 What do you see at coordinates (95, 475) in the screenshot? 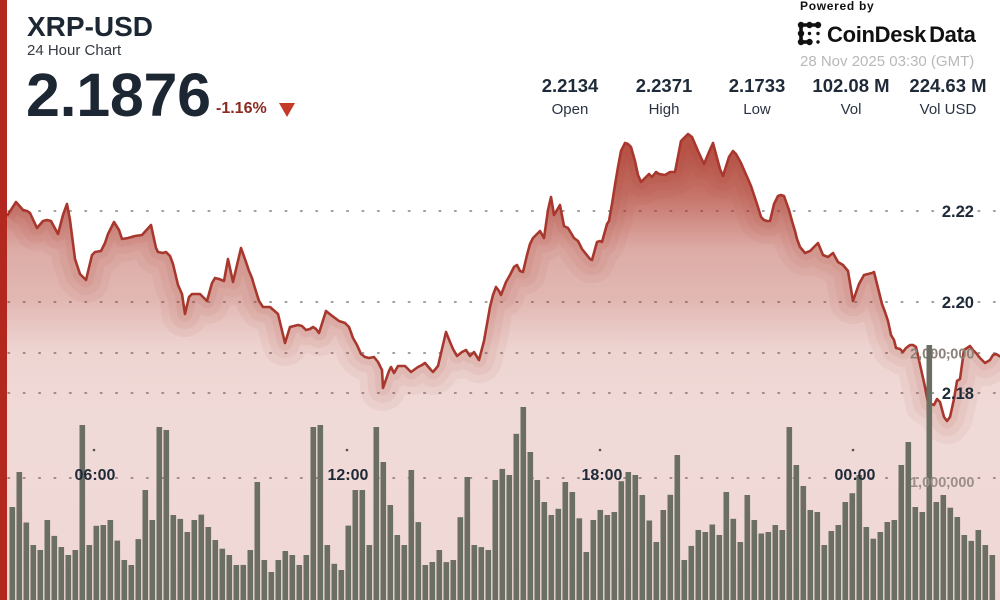
I see `svg-text: 06:00` at bounding box center [95, 475].